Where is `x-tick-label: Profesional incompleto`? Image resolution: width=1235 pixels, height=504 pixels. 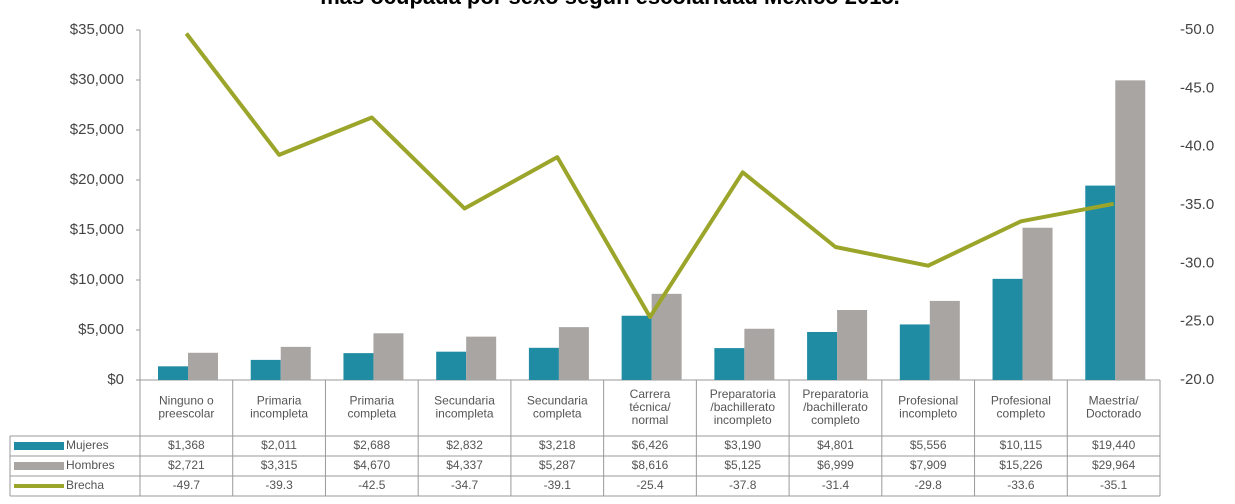
x-tick-label: Profesional incompleto is located at coordinates (928, 407).